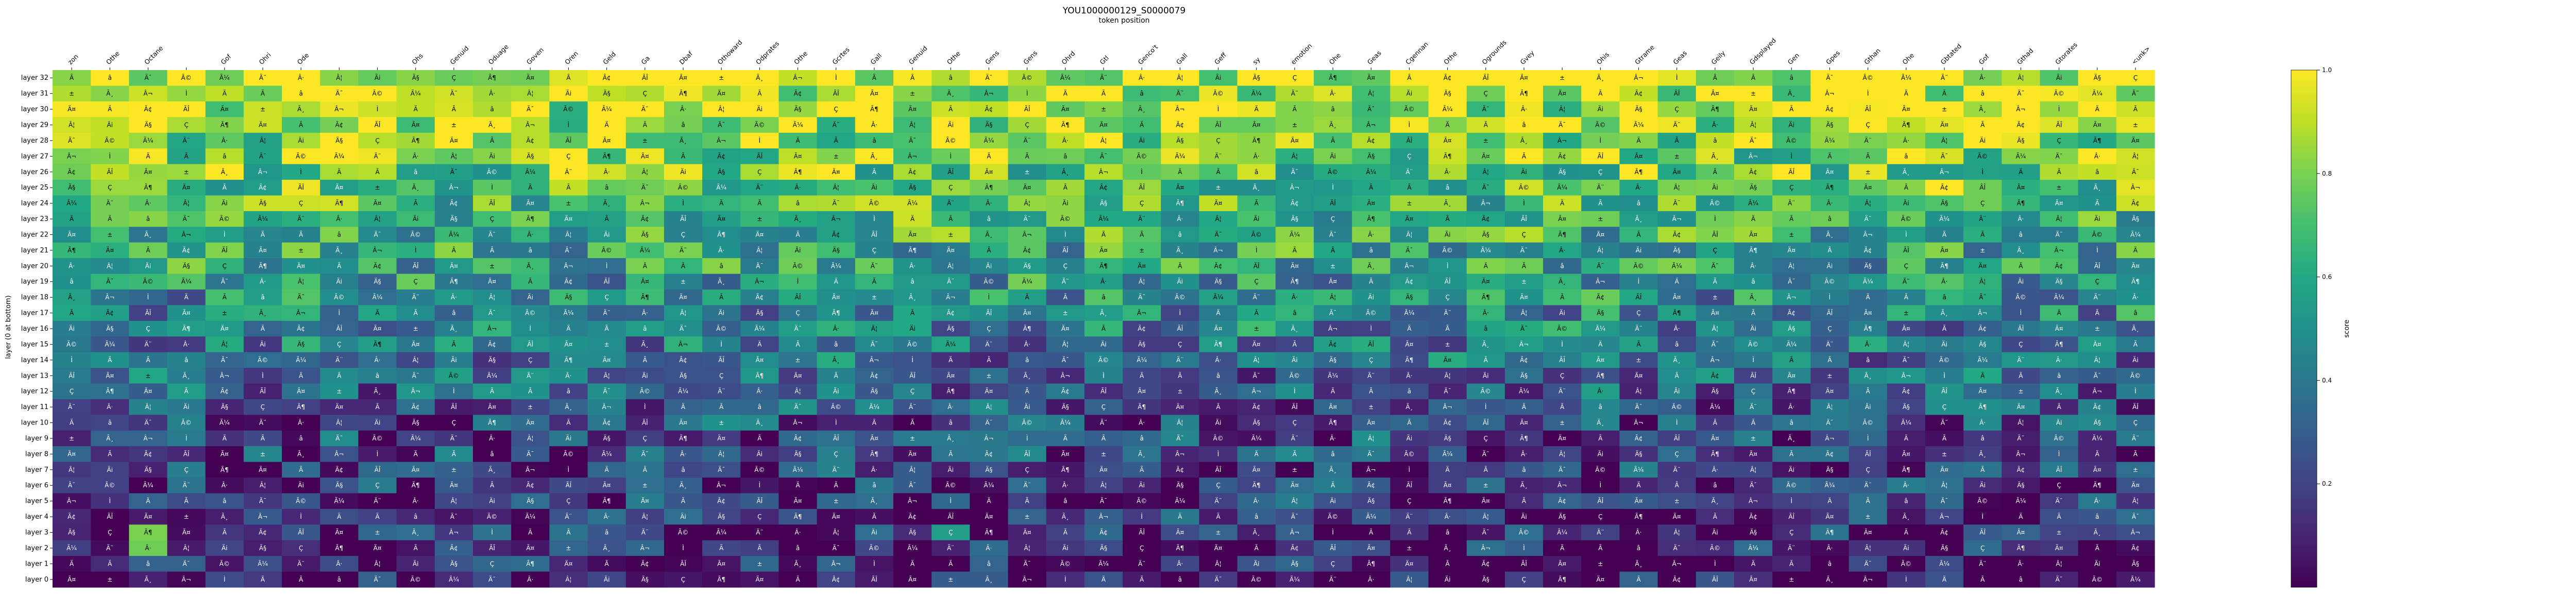  I want to click on row-label: layer 15, so click(35, 344).